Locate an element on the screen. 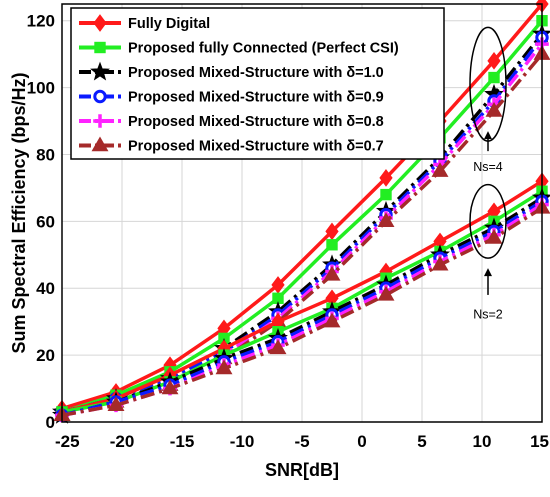  annotation-label: Ns=2 is located at coordinates (488, 314).